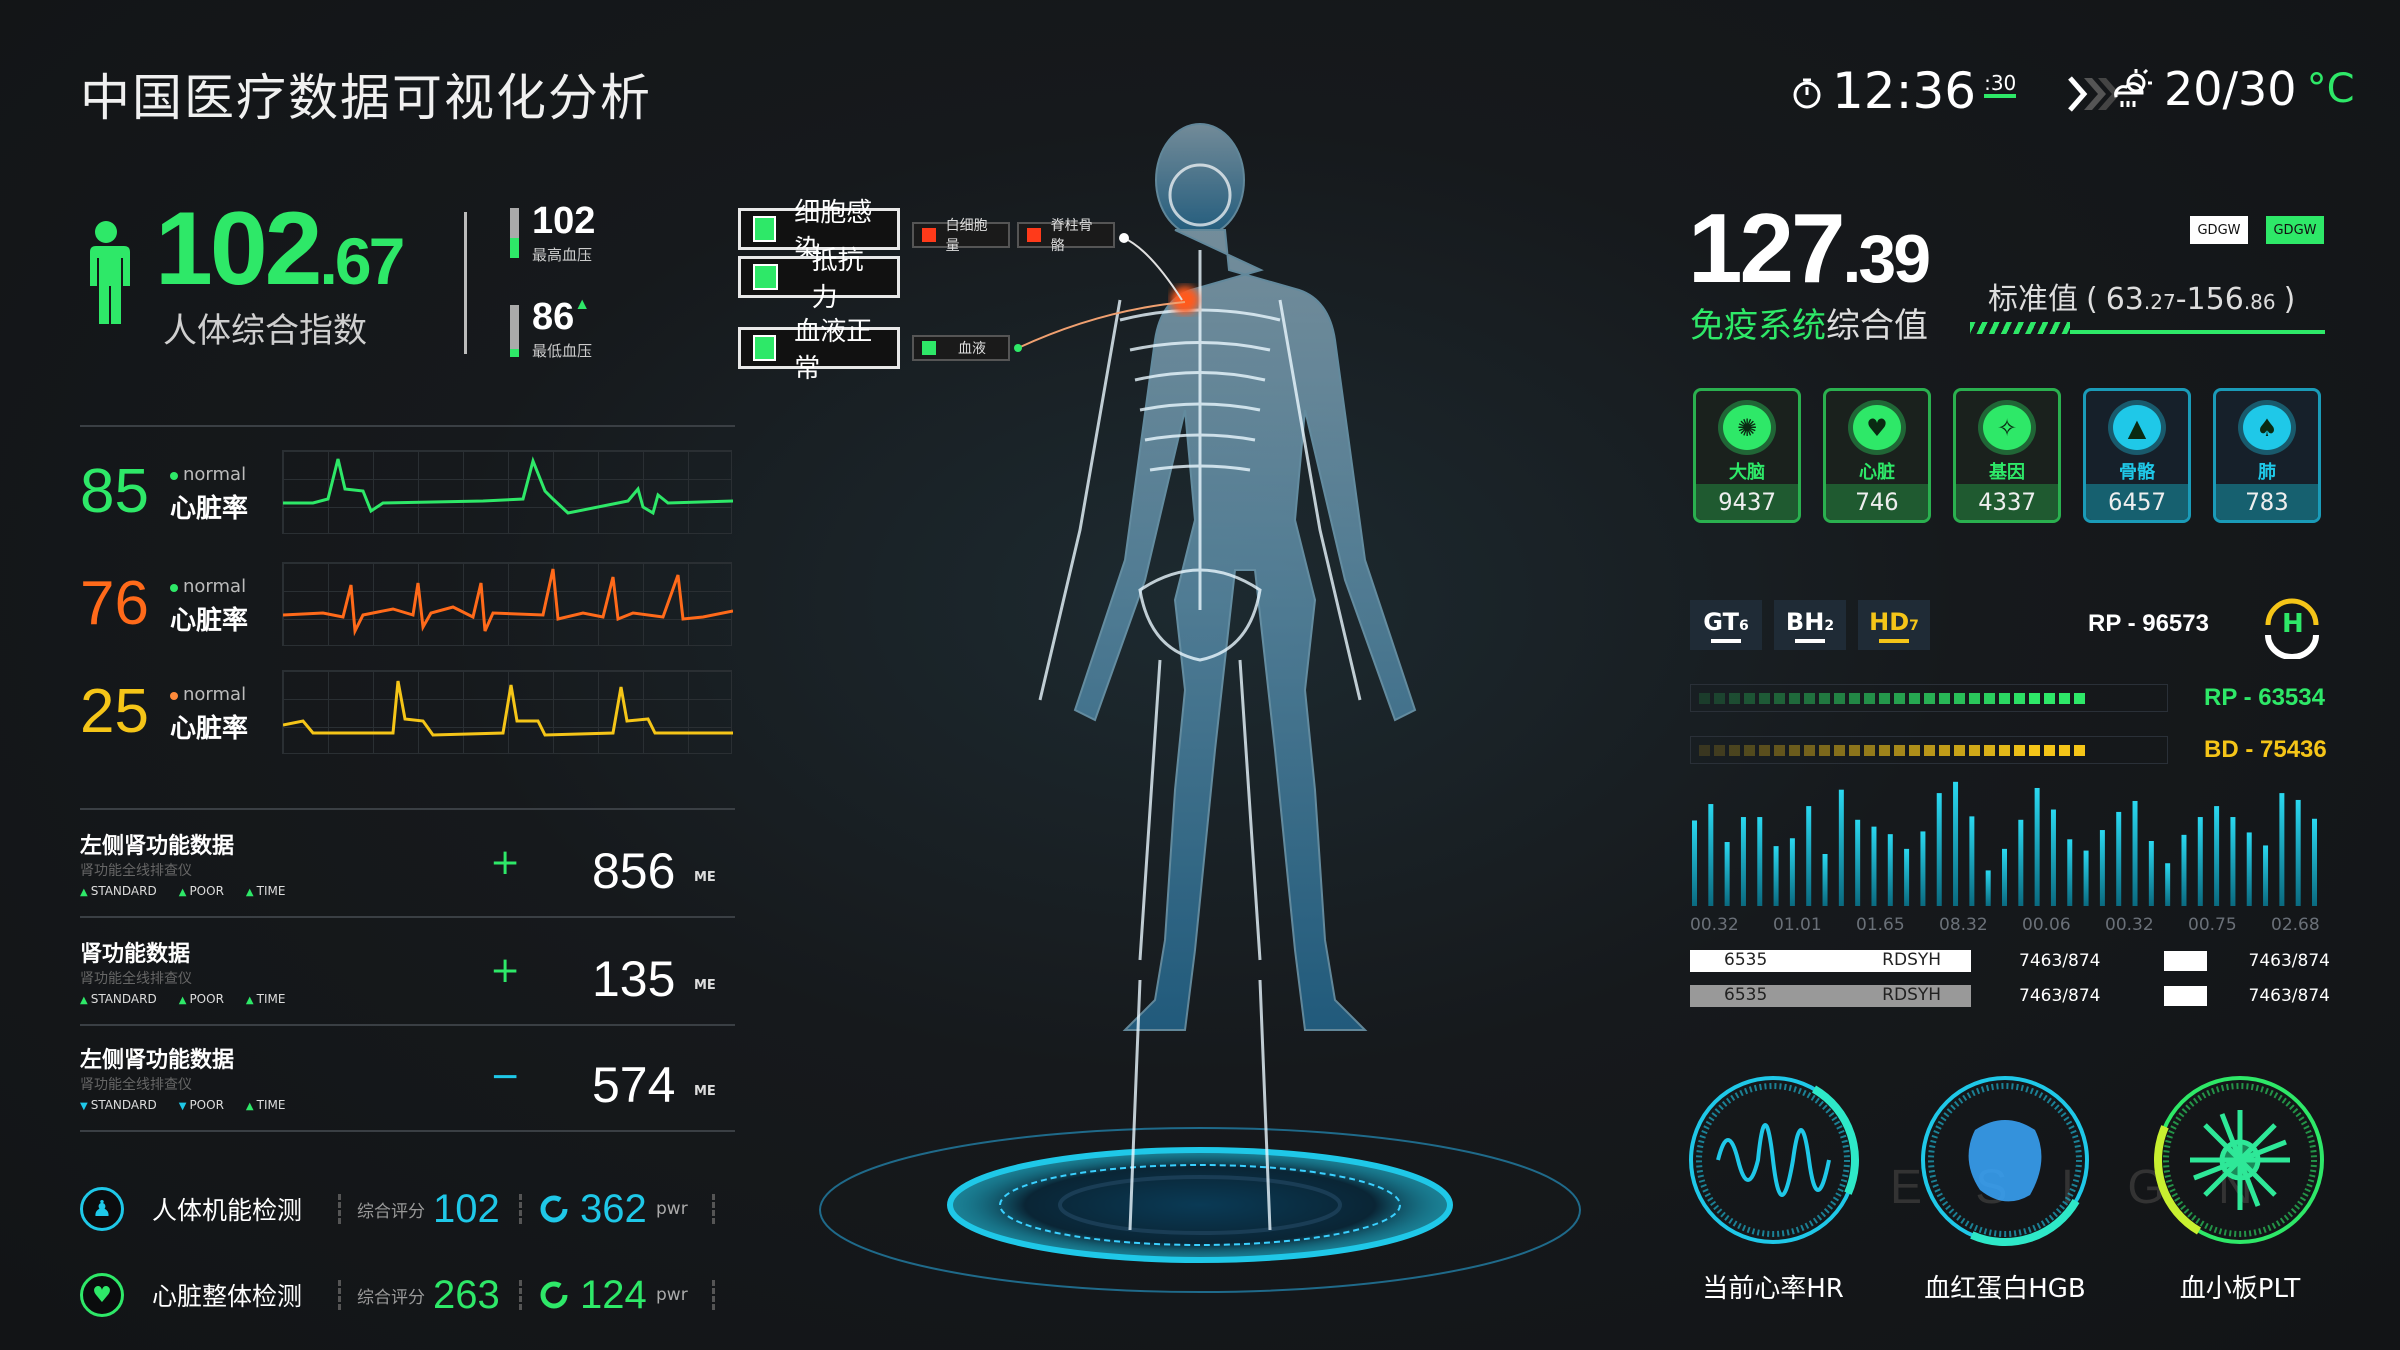 The image size is (2400, 1350). Describe the element at coordinates (2137, 455) in the screenshot. I see `organ-card: ▲ 骨骼 6457` at that location.